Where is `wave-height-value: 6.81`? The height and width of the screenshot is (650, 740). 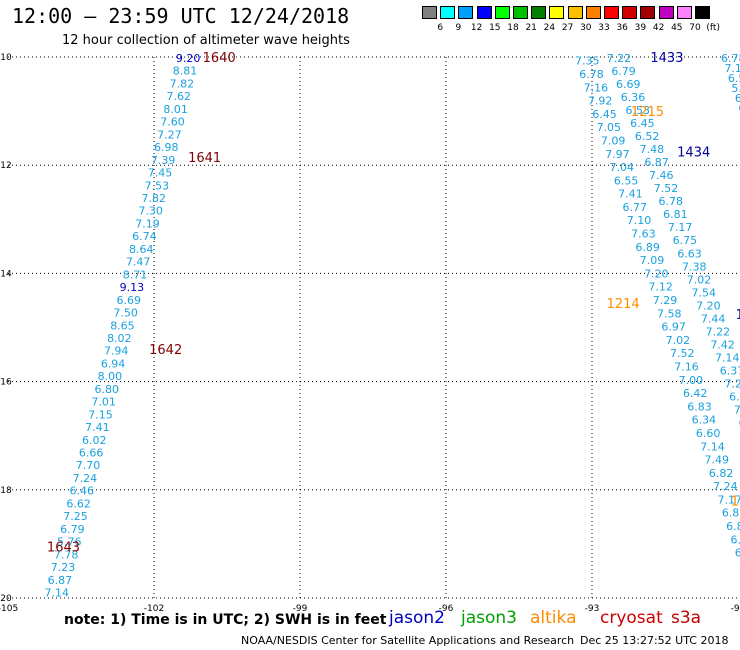 wave-height-value: 6.81 is located at coordinates (675, 214).